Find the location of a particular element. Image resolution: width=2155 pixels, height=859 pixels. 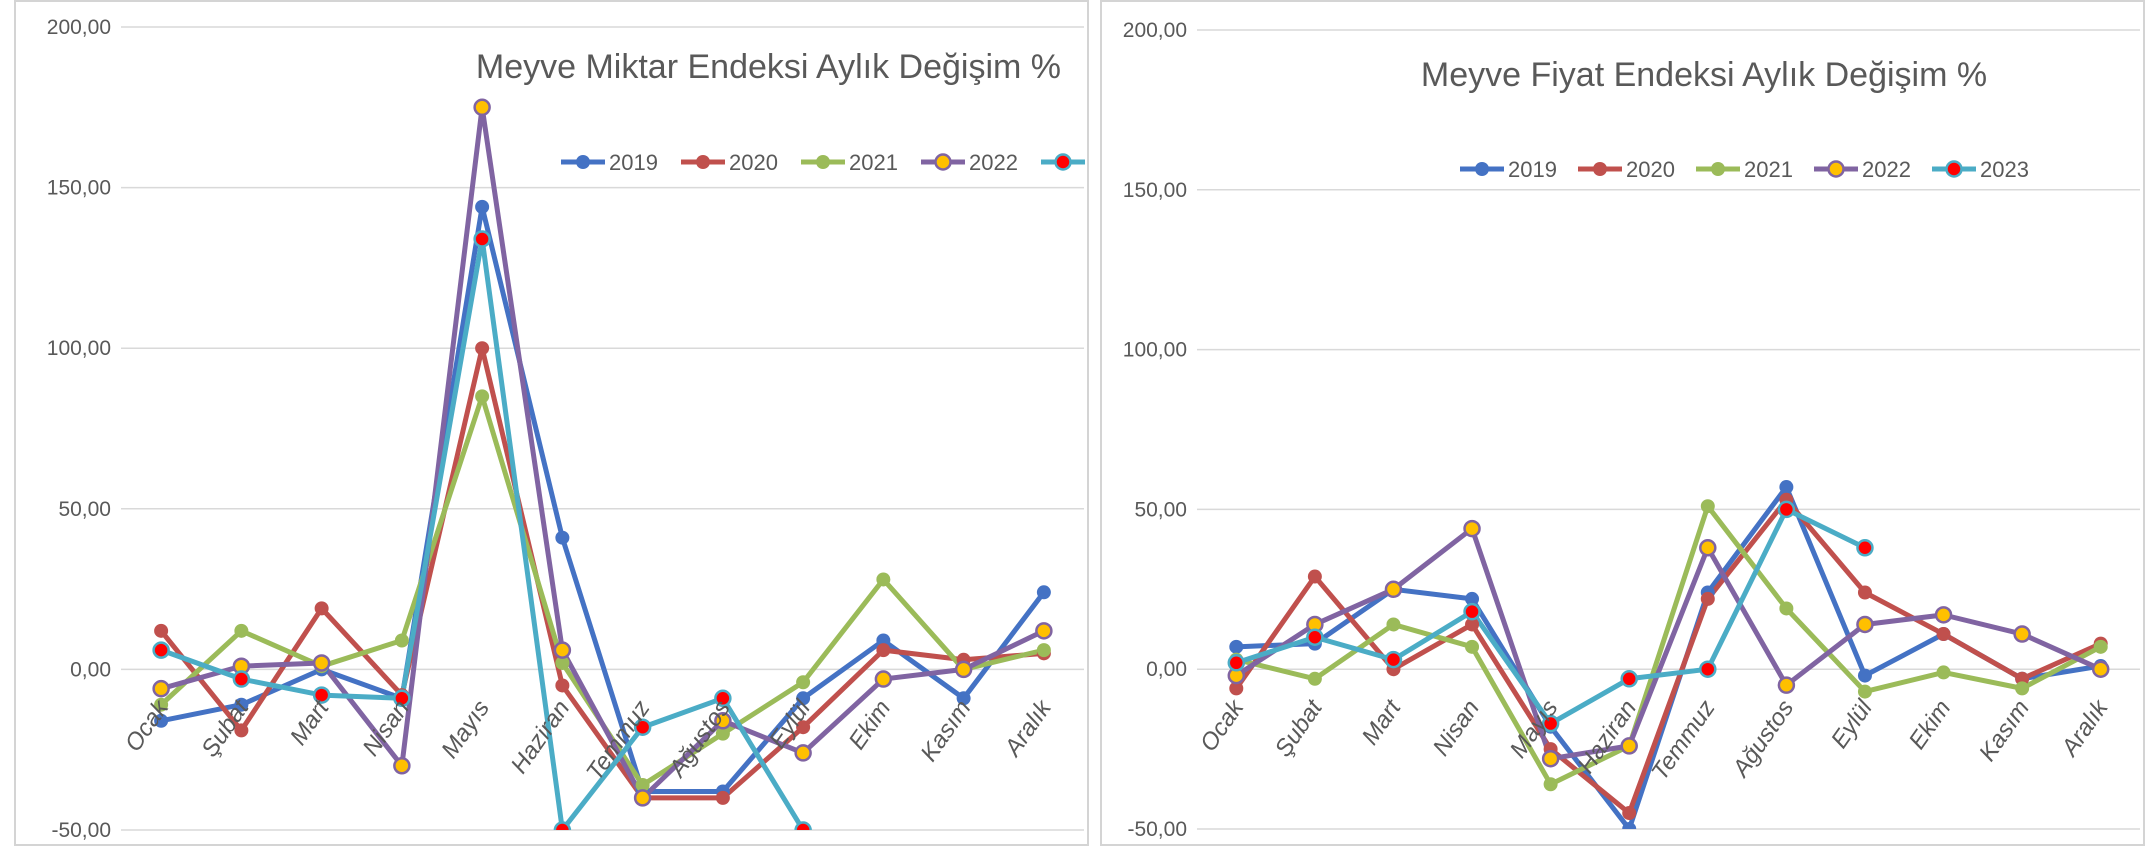

y-tick-label: 200,00 is located at coordinates (79, 27).